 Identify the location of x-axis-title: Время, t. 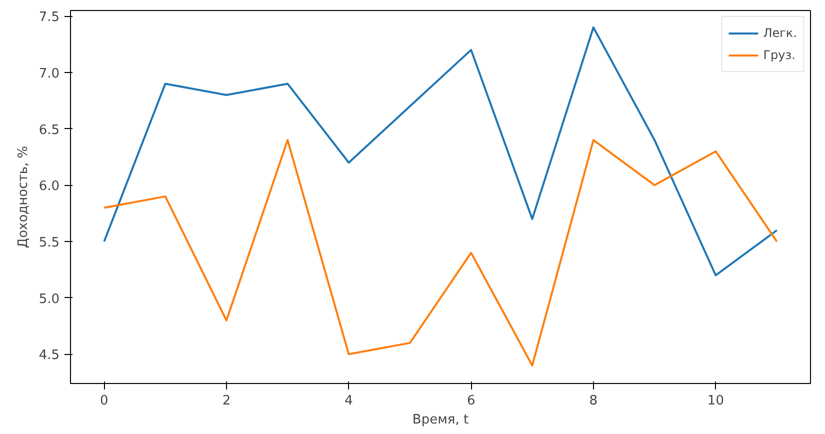
(440, 420).